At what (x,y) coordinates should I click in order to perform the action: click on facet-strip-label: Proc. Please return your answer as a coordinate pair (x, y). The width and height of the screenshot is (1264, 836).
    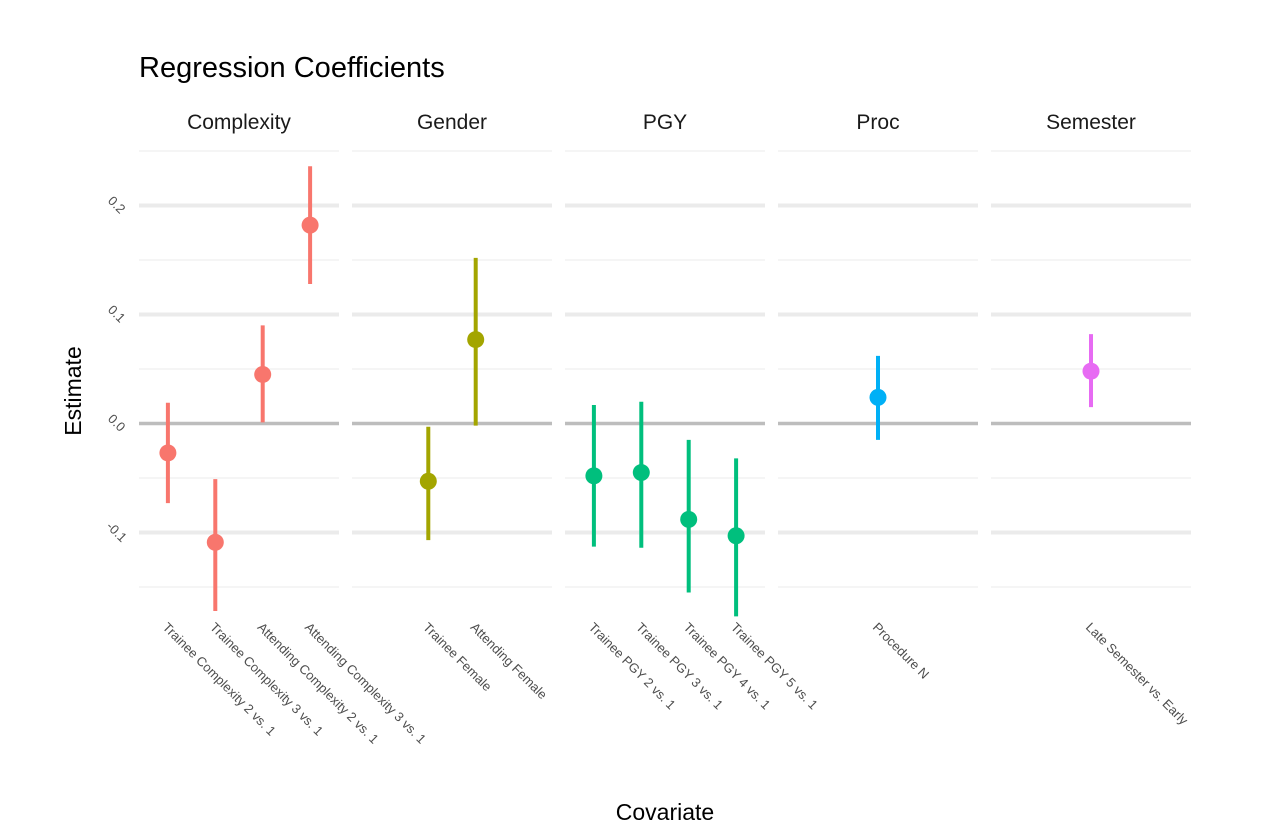
    Looking at the image, I should click on (877, 122).